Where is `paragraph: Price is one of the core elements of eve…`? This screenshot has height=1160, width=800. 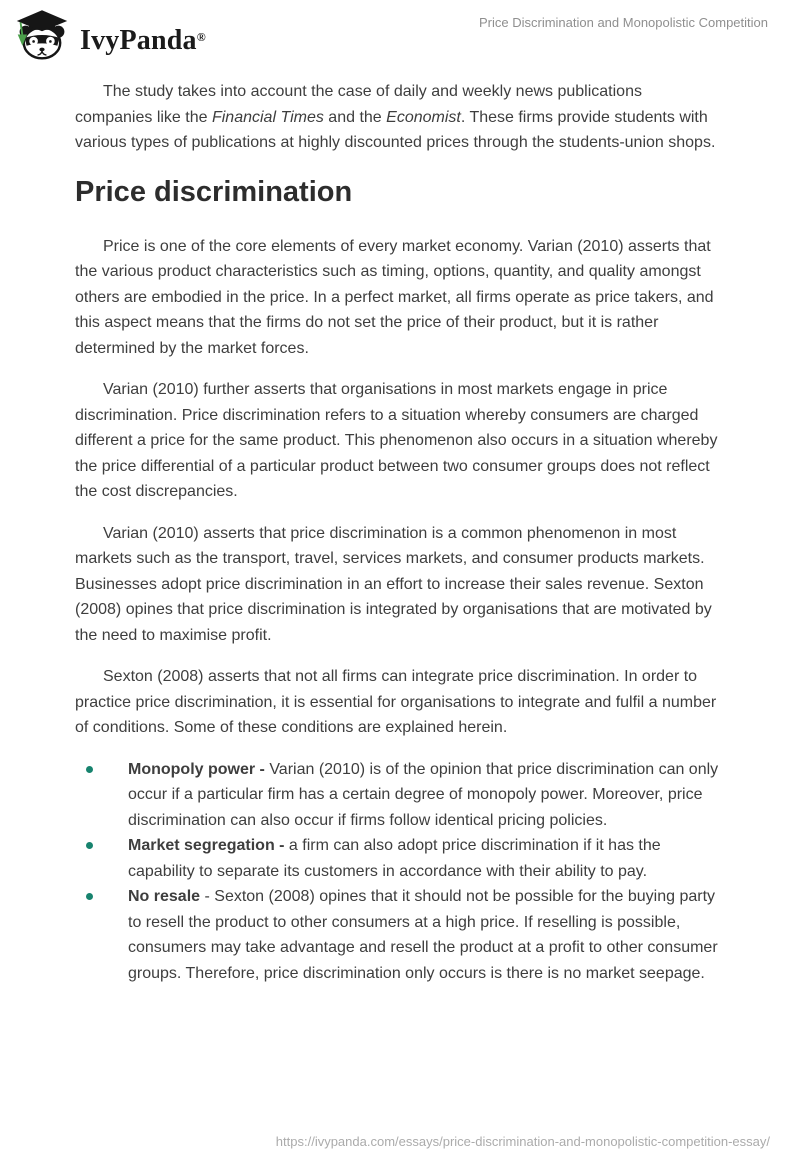 paragraph: Price is one of the core elements of eve… is located at coordinates (394, 297).